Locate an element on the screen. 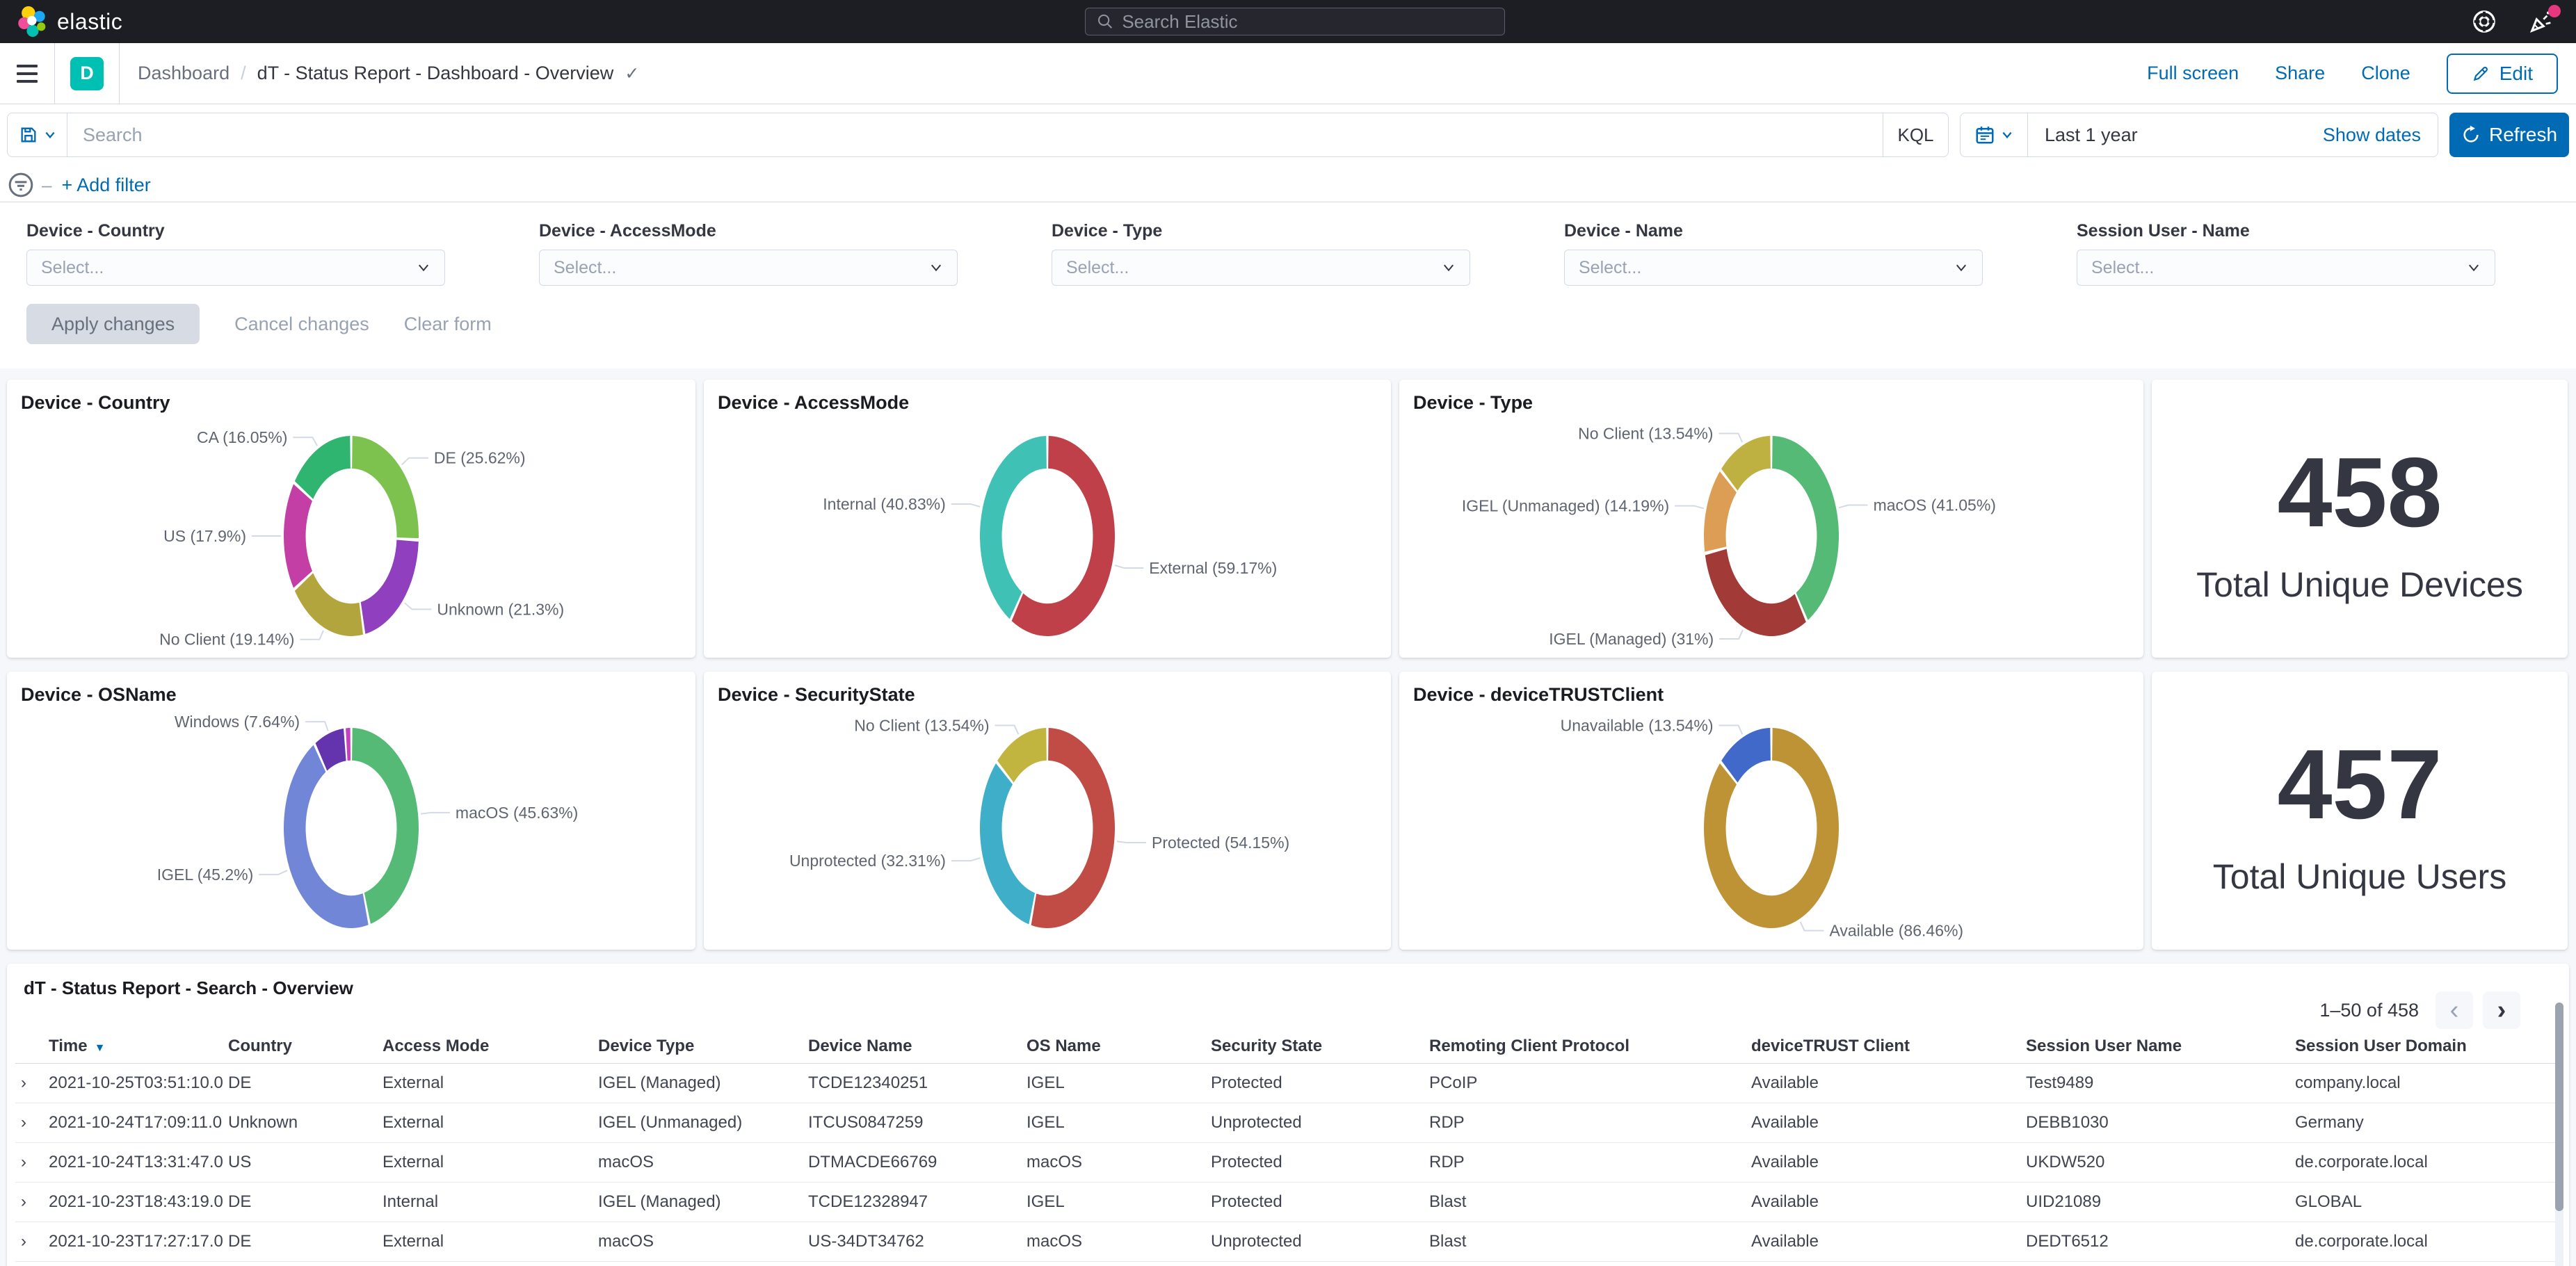  share-button: Share is located at coordinates (2300, 73).